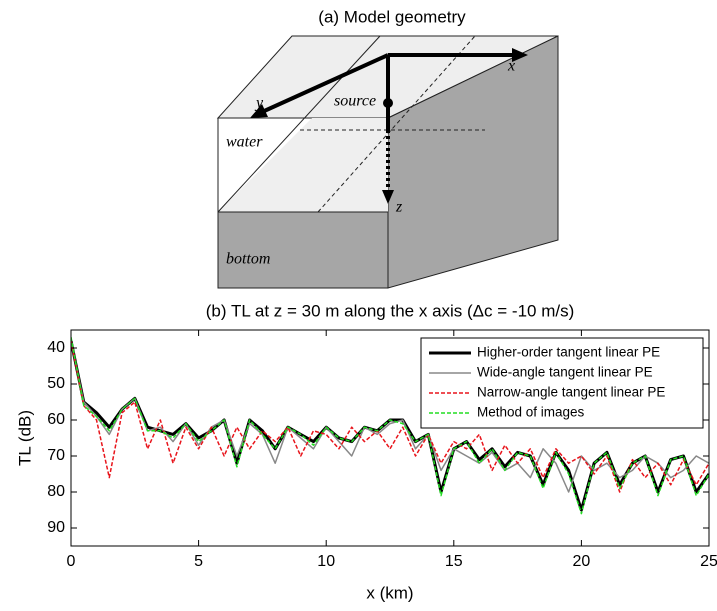  What do you see at coordinates (325, 83) in the screenshot?
I see `y-arrow` at bounding box center [325, 83].